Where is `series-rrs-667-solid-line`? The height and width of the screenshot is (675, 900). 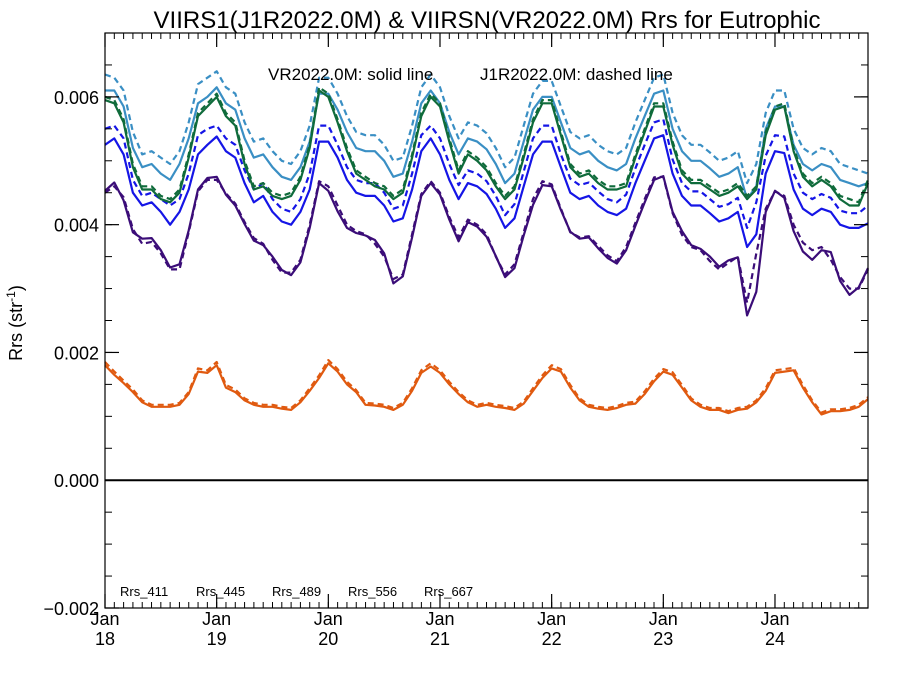 series-rrs-667-solid-line is located at coordinates (486, 389).